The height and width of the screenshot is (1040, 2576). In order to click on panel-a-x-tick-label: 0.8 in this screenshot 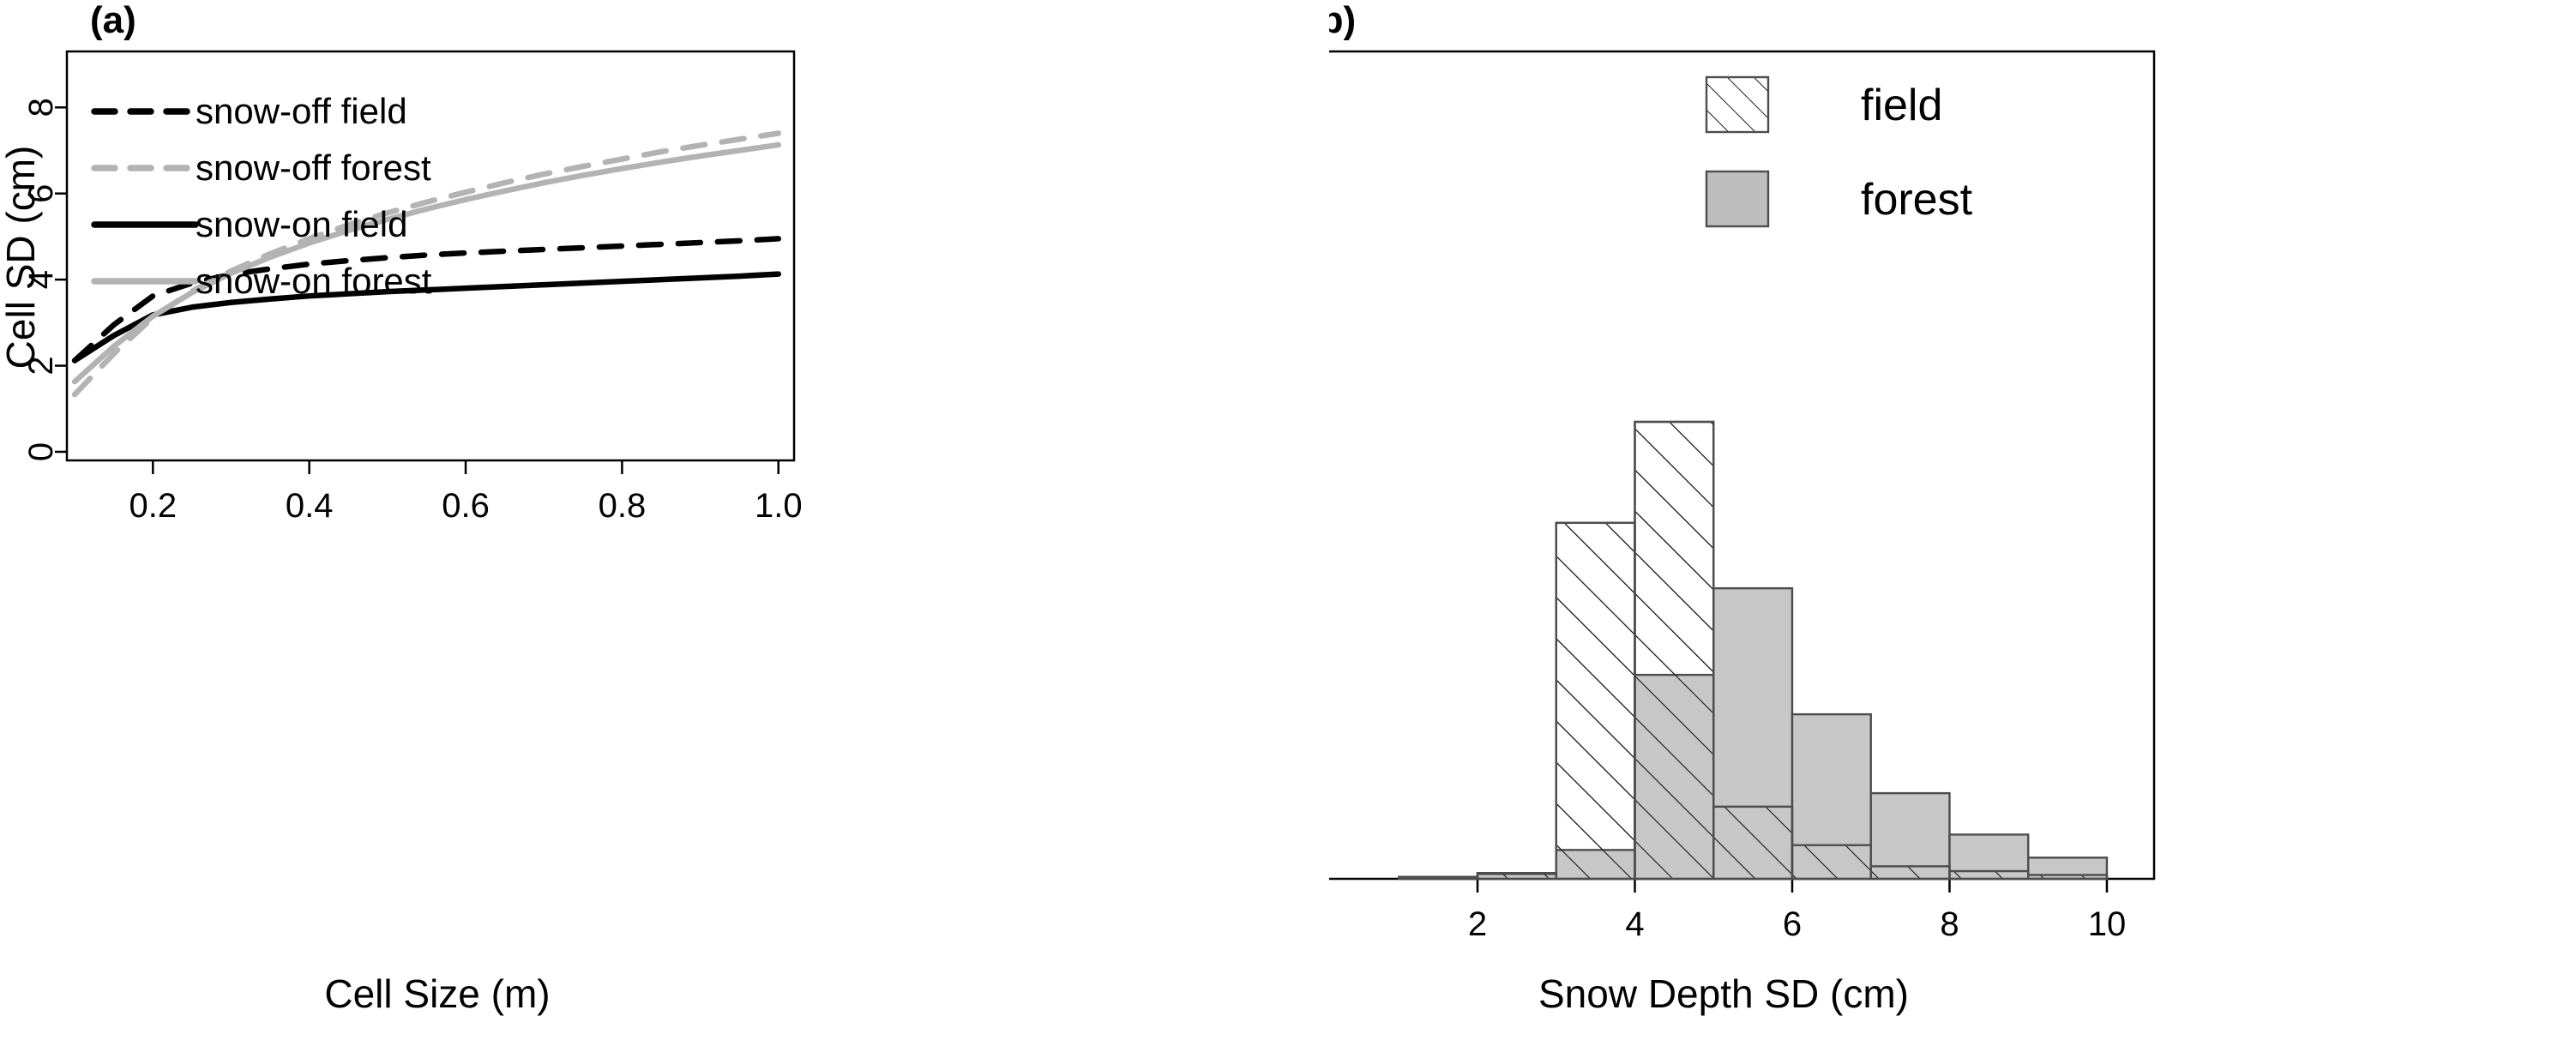, I will do `click(623, 506)`.